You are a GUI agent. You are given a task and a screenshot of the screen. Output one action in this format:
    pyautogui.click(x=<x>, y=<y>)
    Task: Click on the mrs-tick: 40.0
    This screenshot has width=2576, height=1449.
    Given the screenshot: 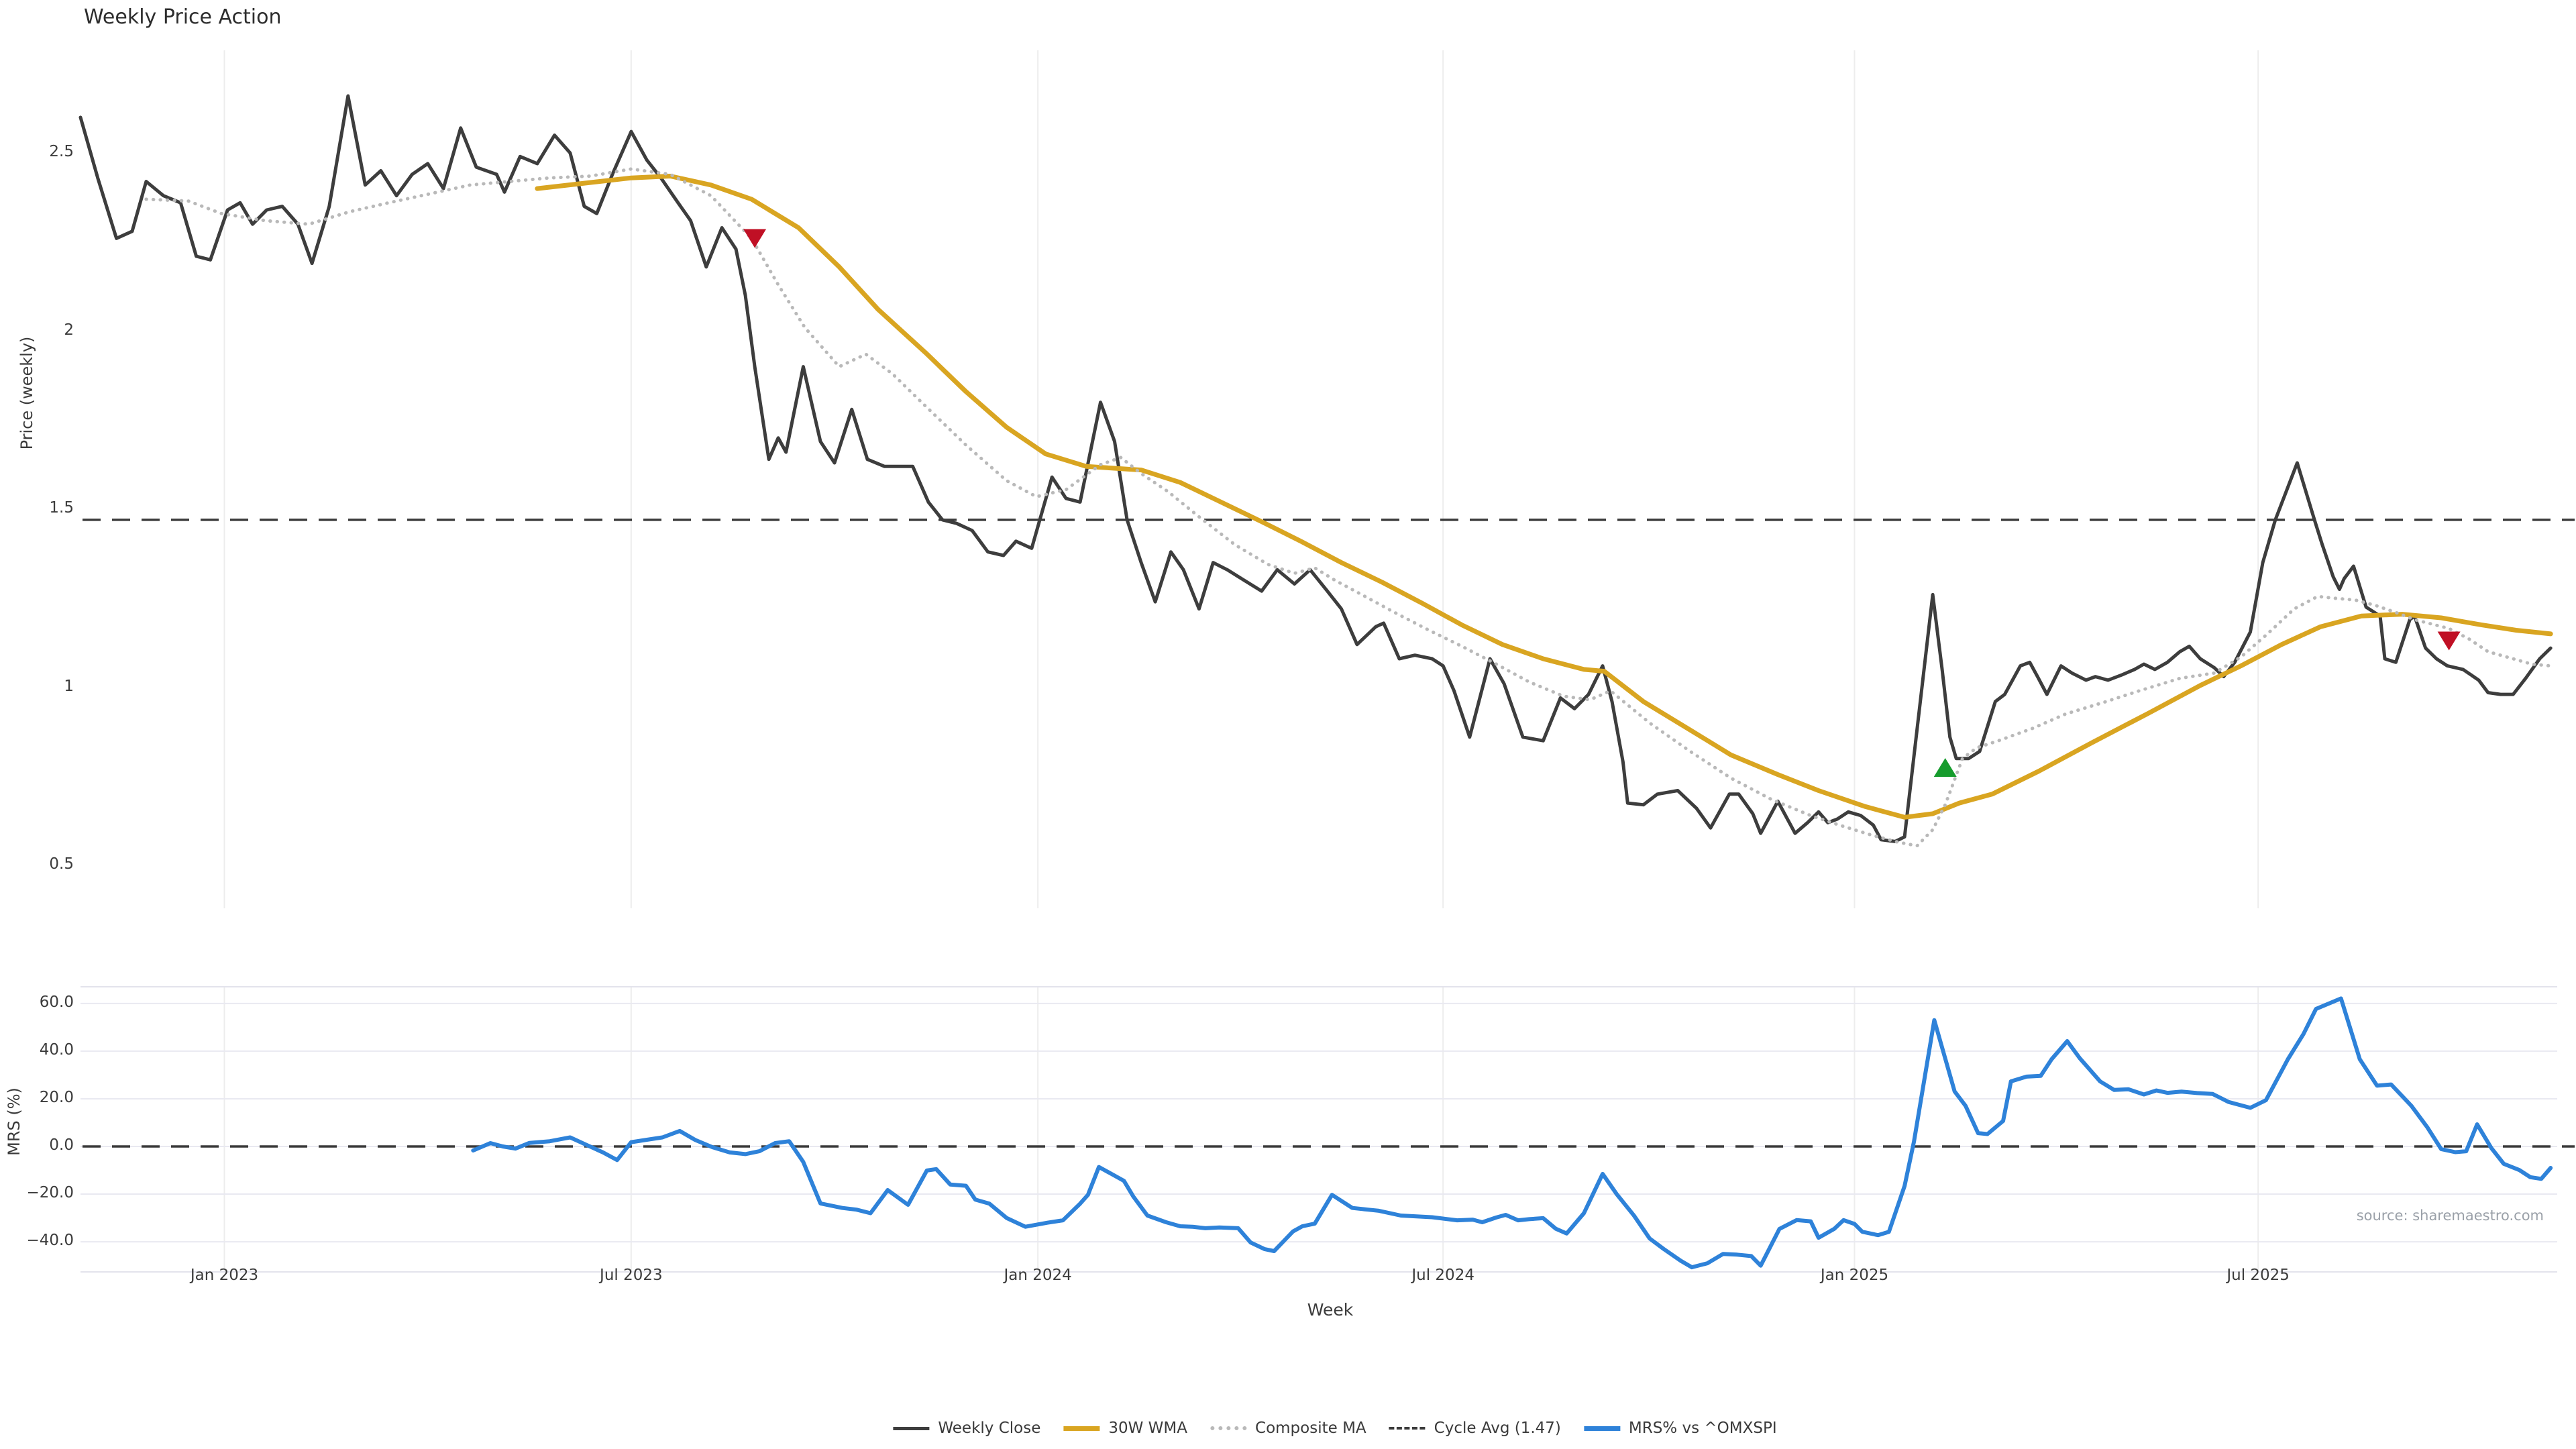 What is the action you would take?
    pyautogui.click(x=56, y=1049)
    